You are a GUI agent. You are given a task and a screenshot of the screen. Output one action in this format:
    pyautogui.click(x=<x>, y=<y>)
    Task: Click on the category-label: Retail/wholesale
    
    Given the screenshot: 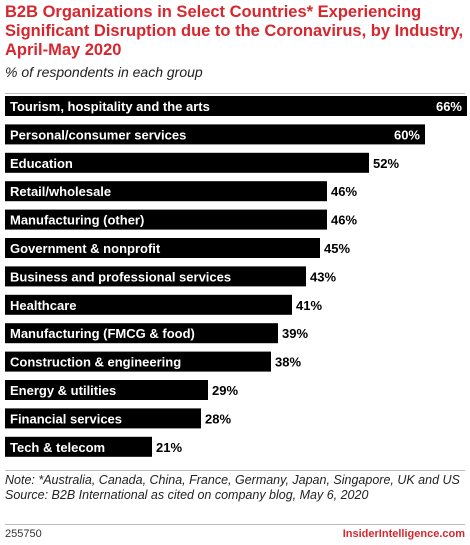 What is the action you would take?
    pyautogui.click(x=60, y=191)
    